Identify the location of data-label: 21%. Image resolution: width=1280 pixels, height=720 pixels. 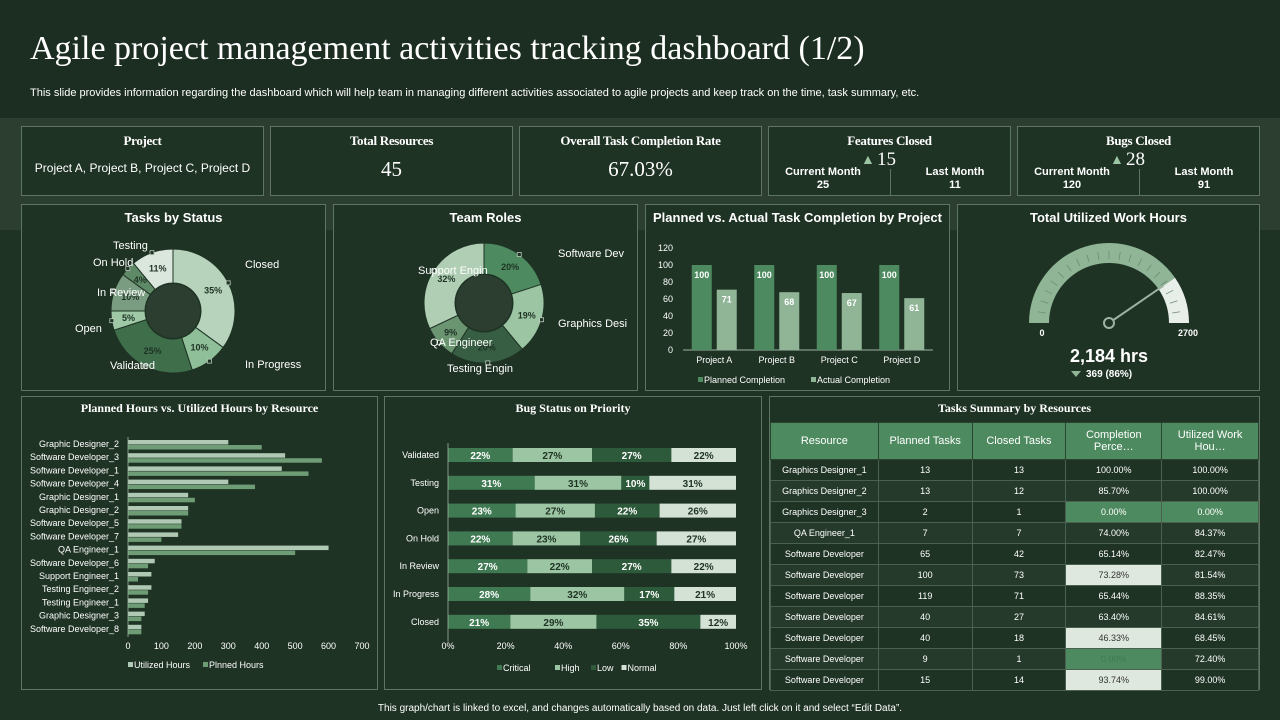
(705, 595).